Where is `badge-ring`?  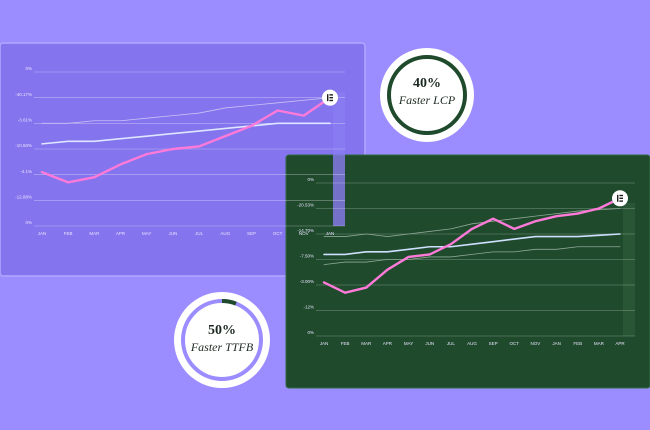 badge-ring is located at coordinates (427, 95).